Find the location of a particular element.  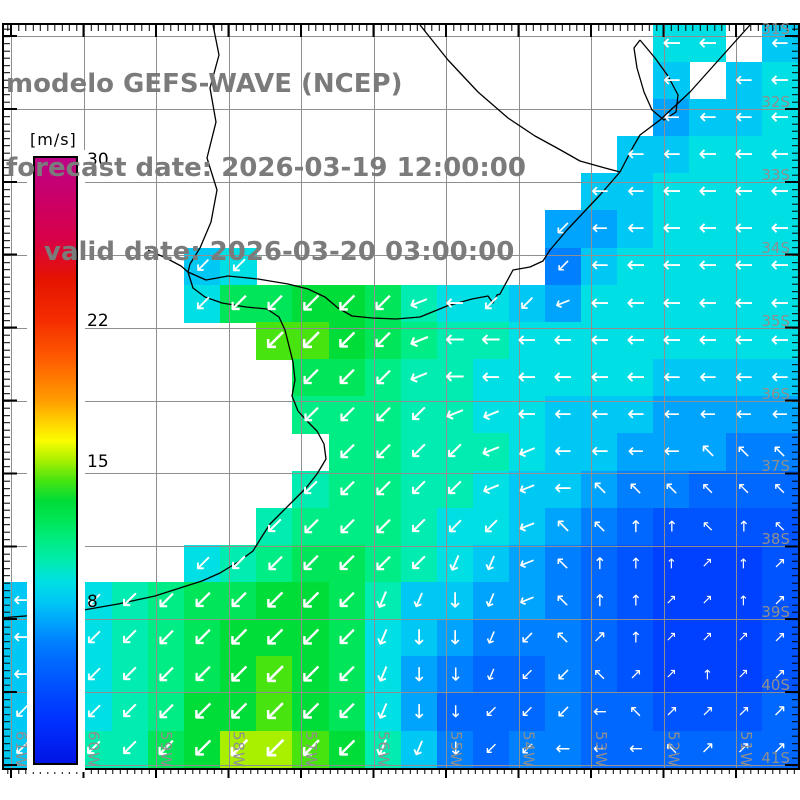

bottom-major-ticks is located at coordinates (401, 773).